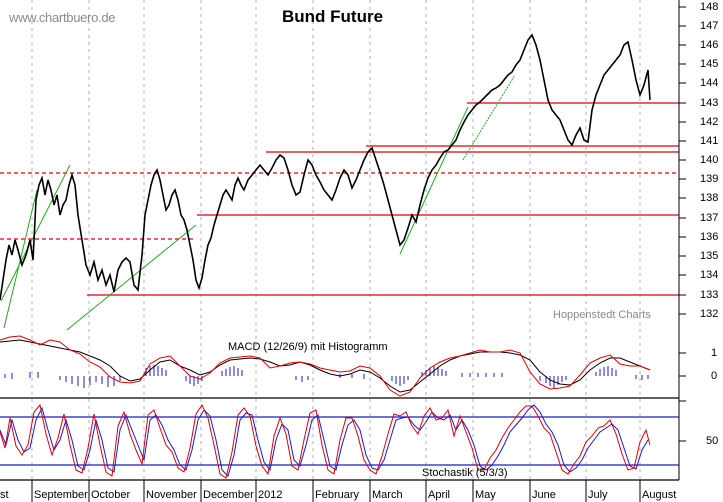 The image size is (723, 502). I want to click on y-tick: 147, so click(709, 26).